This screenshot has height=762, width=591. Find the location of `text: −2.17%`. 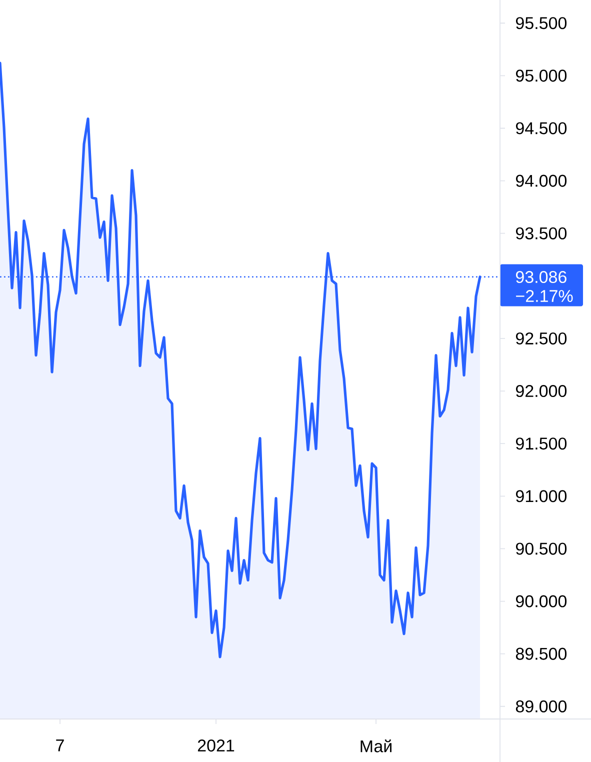

text: −2.17% is located at coordinates (544, 296).